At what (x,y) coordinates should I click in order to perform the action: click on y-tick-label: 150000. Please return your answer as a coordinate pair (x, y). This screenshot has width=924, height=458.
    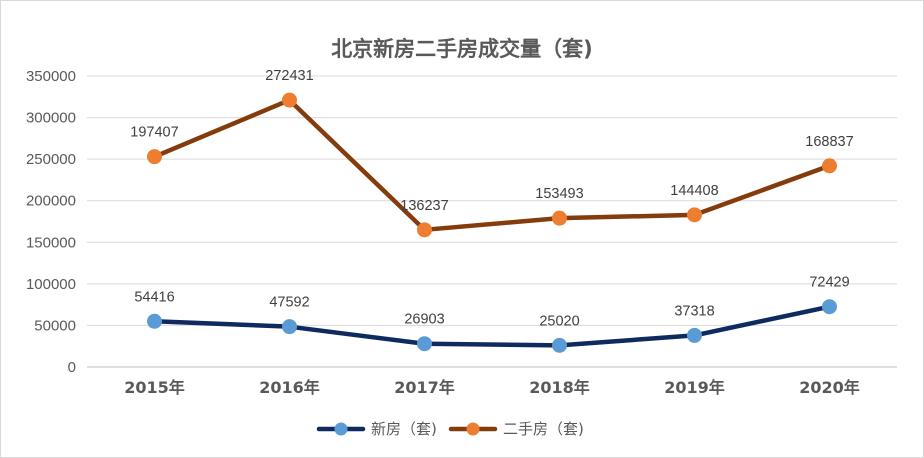
    Looking at the image, I should click on (51, 242).